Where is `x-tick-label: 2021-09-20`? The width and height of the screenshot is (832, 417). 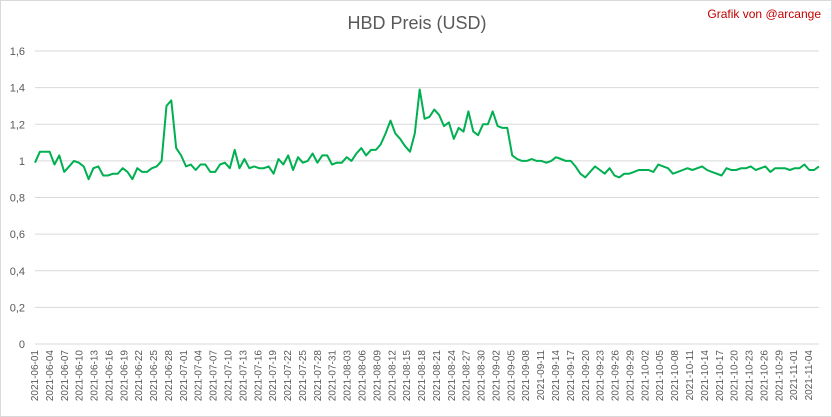 x-tick-label: 2021-09-20 is located at coordinates (586, 376).